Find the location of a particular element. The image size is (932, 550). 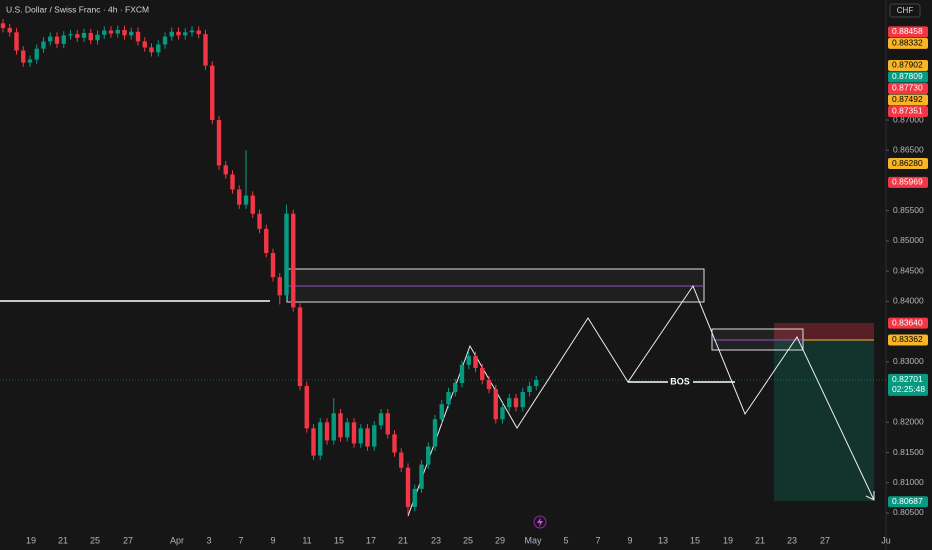

icon is located at coordinates (540, 522).